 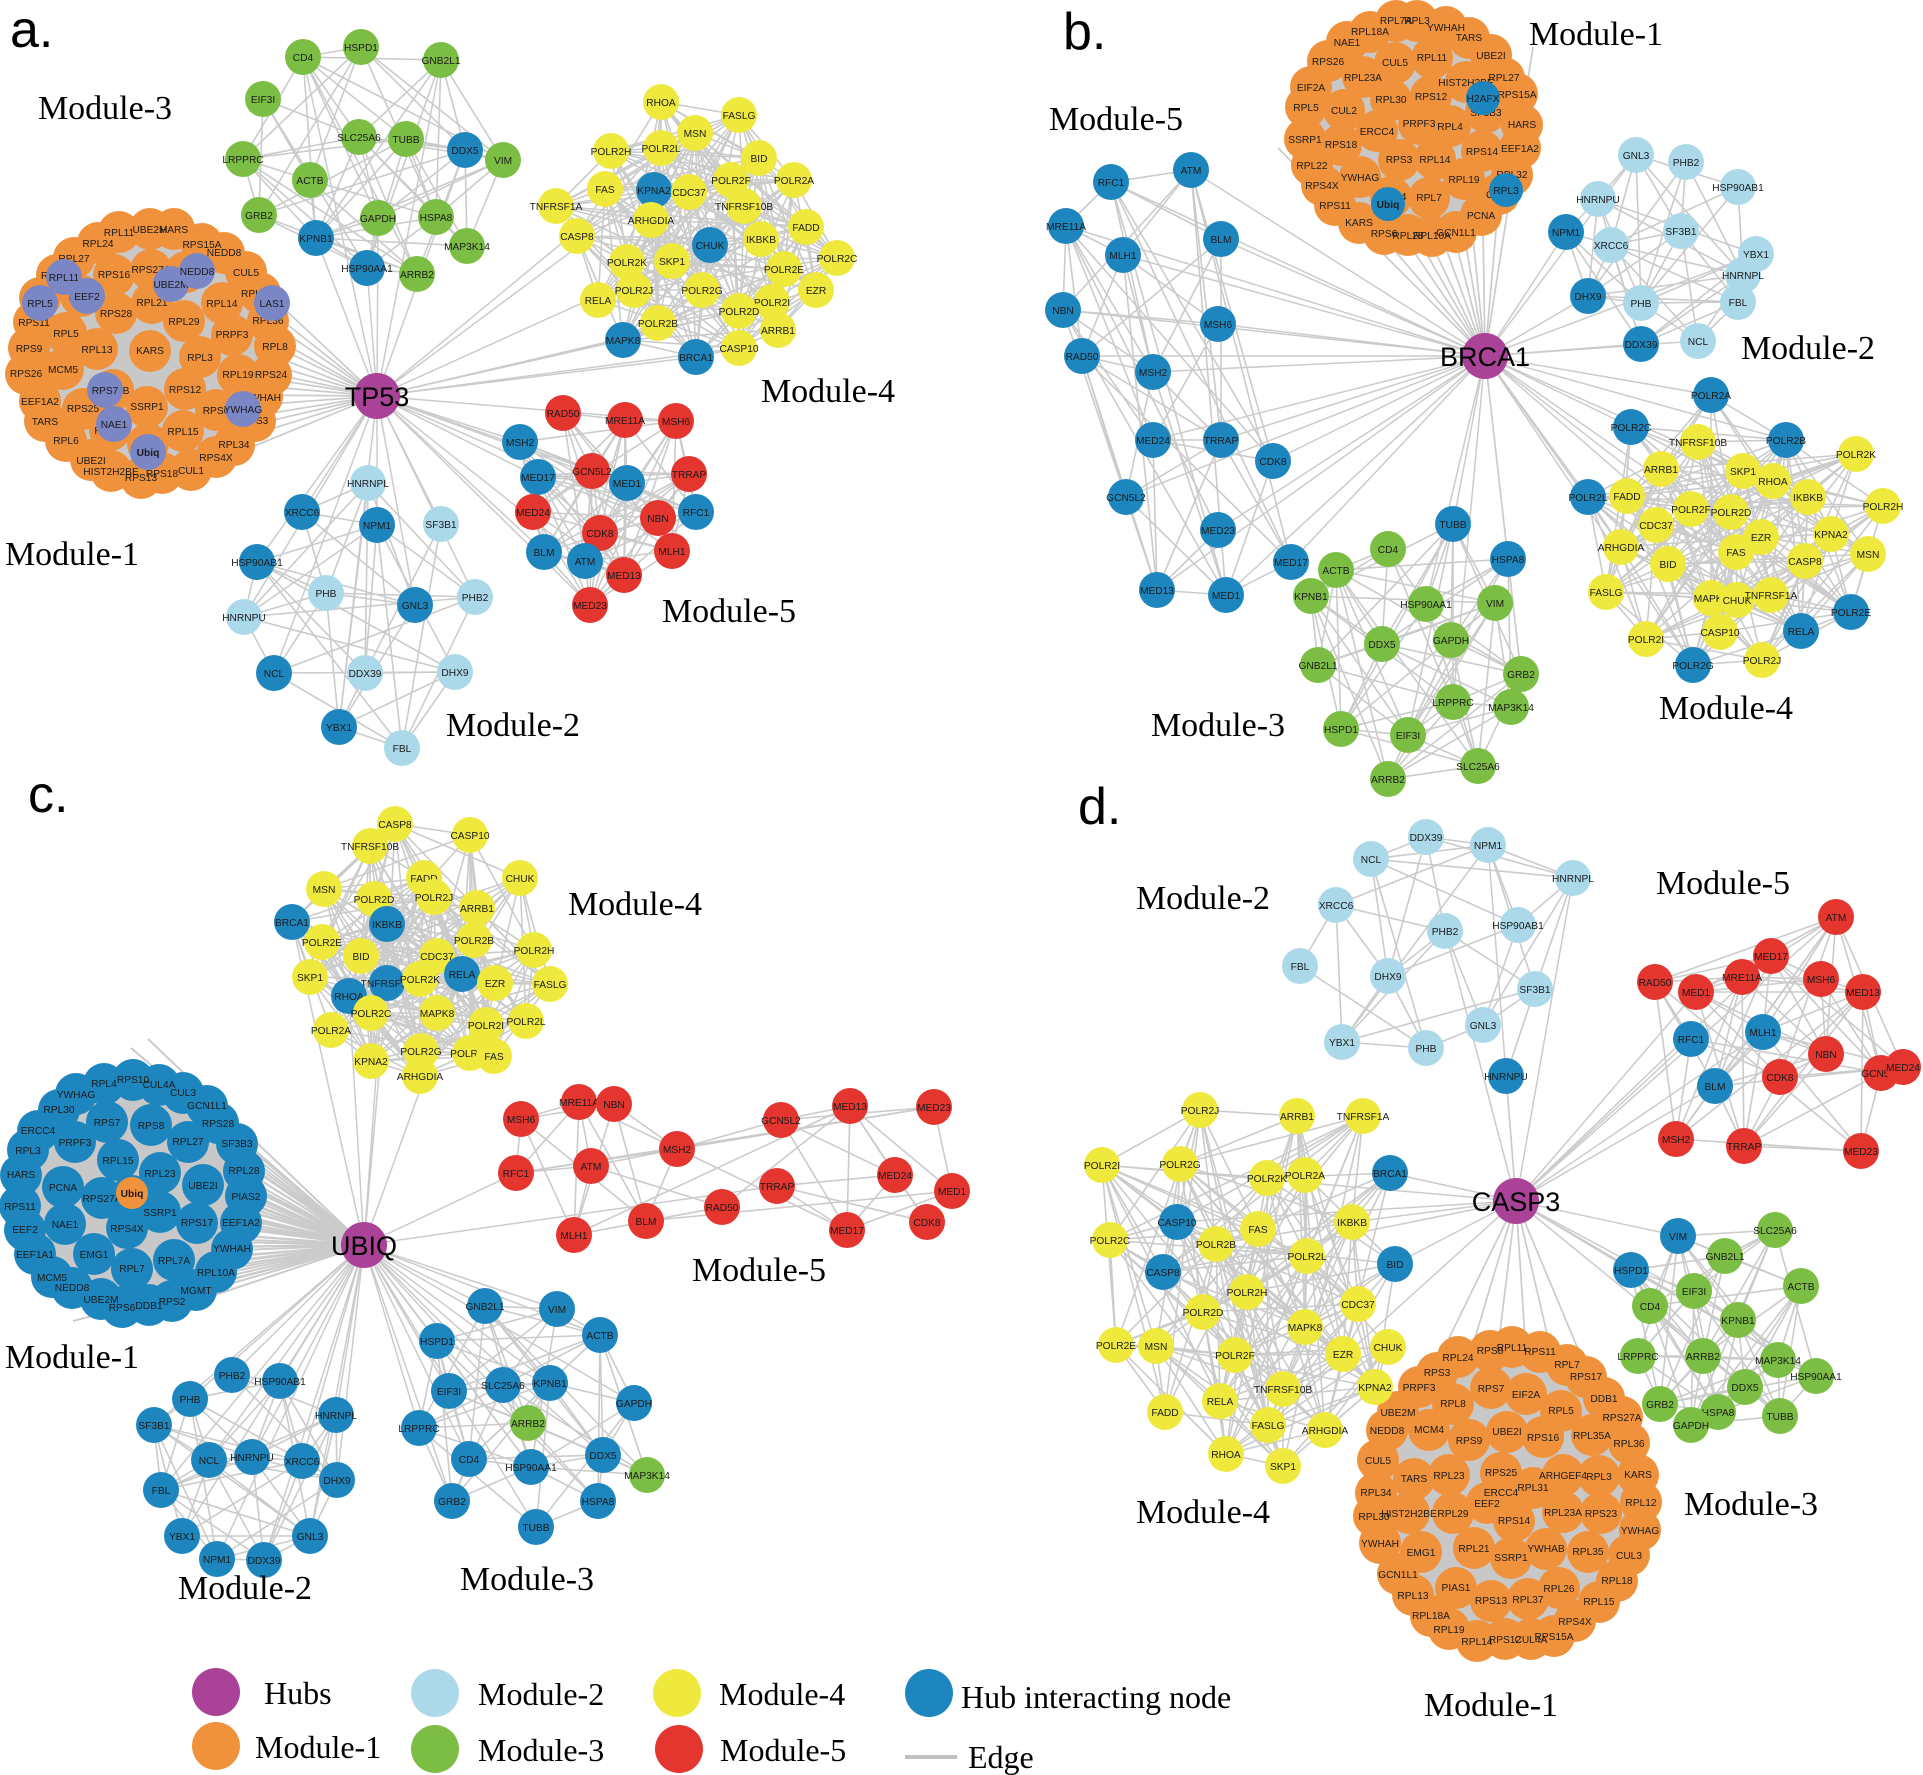 I want to click on svg-text: Module-1, so click(x=72, y=554).